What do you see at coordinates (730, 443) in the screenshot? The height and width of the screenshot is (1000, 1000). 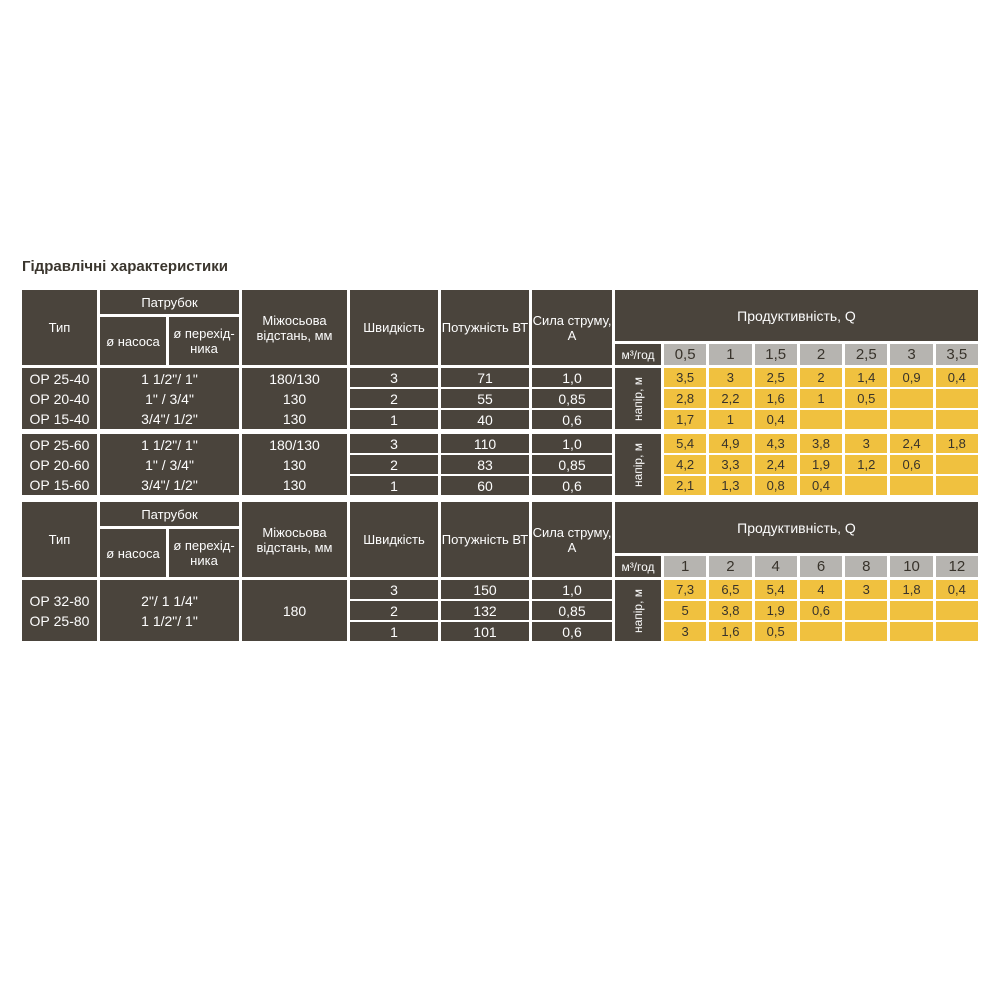 I see `q-cell: 4,9` at bounding box center [730, 443].